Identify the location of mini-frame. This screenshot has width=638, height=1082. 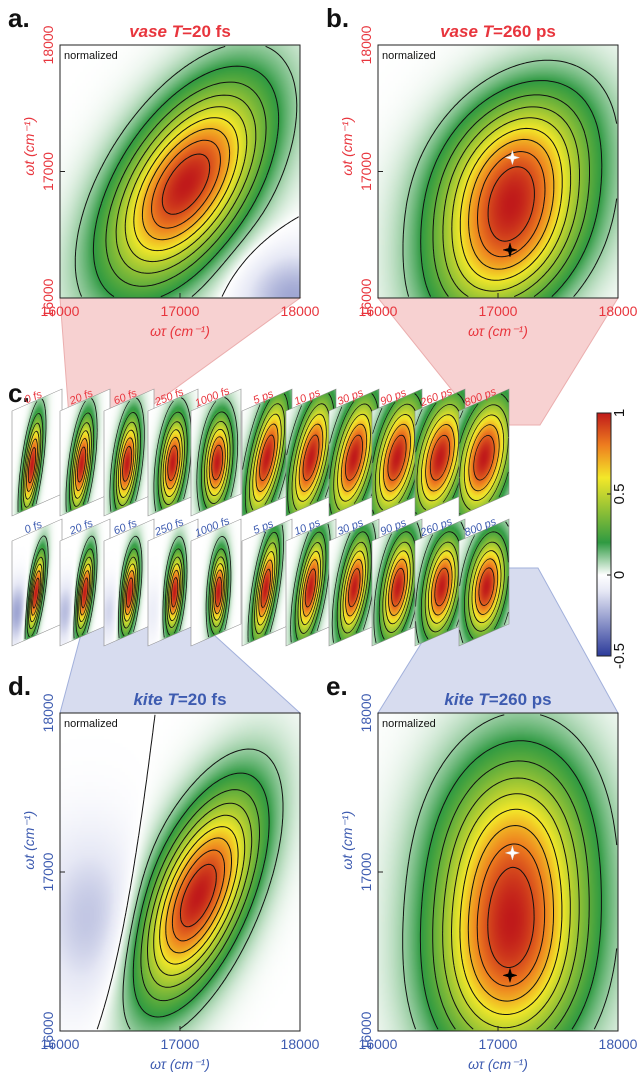
(216, 582).